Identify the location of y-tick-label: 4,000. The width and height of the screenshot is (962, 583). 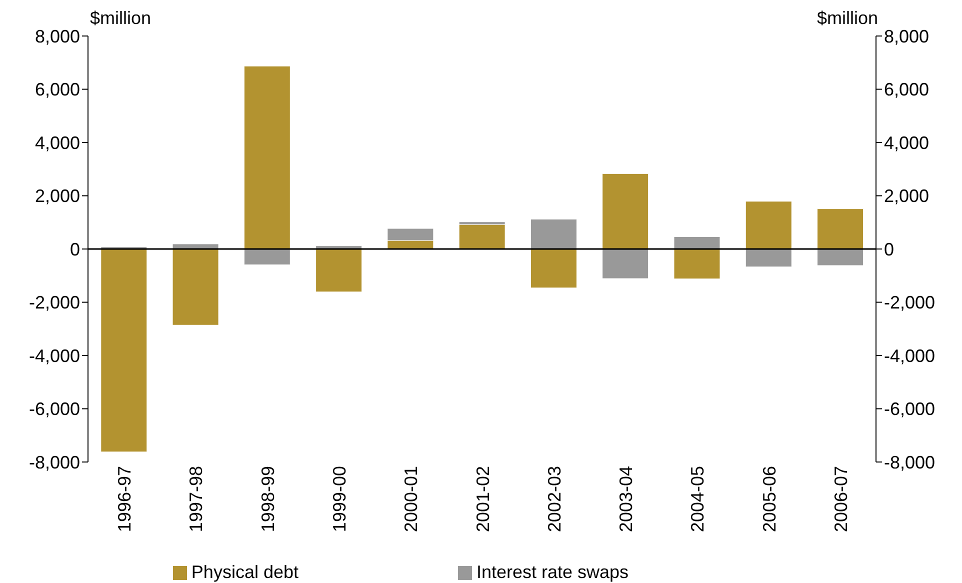
(57, 142).